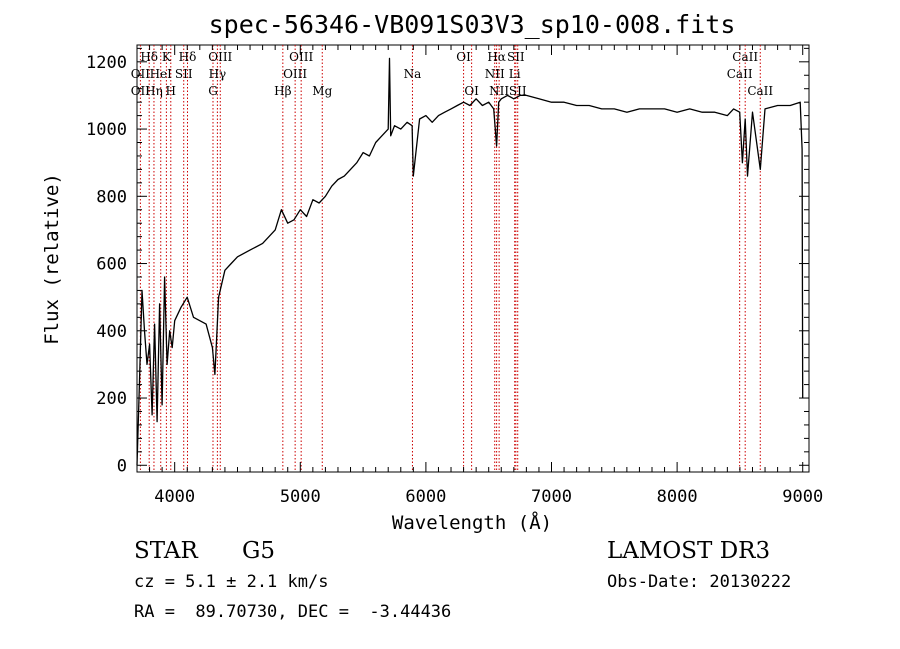  What do you see at coordinates (166, 551) in the screenshot?
I see `object-class: STAR` at bounding box center [166, 551].